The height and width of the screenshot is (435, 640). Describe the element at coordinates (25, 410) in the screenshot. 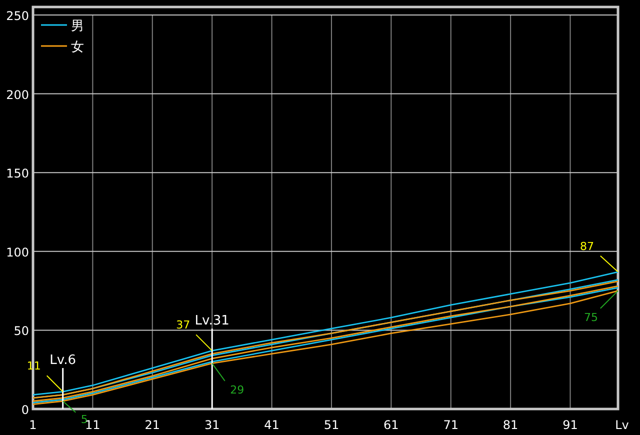

I see `y-tick-label: 0` at that location.